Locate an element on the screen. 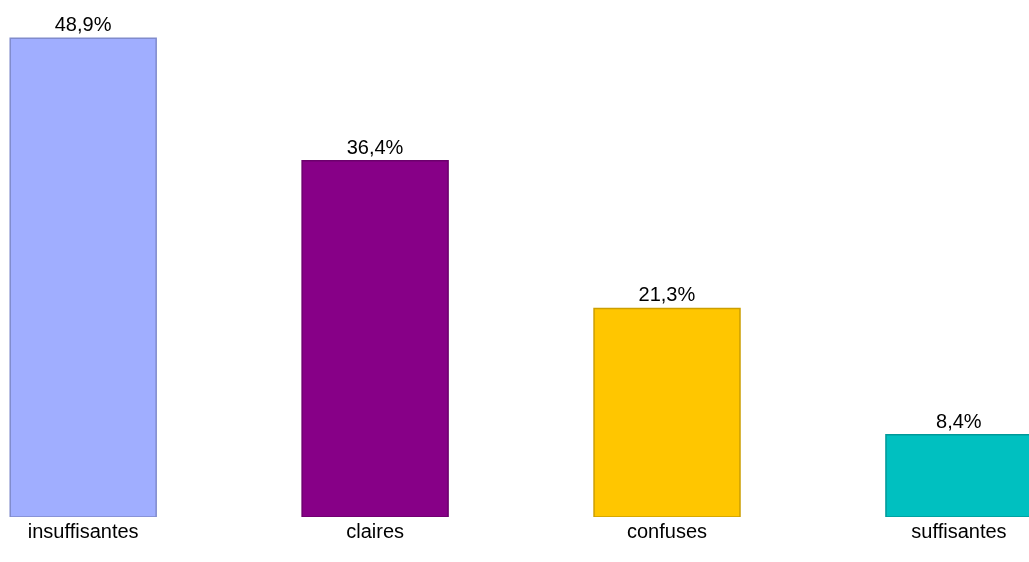  x-tick-label: claires is located at coordinates (375, 531).